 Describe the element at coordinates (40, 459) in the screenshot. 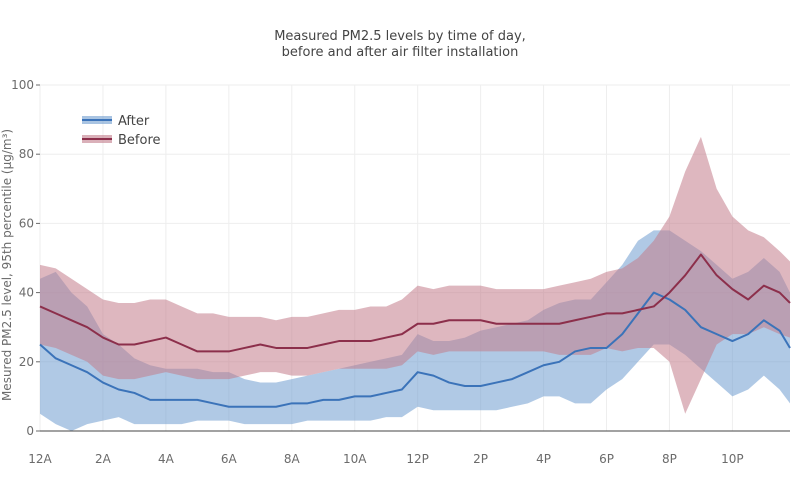

I see `x-tick-label: 12A` at that location.